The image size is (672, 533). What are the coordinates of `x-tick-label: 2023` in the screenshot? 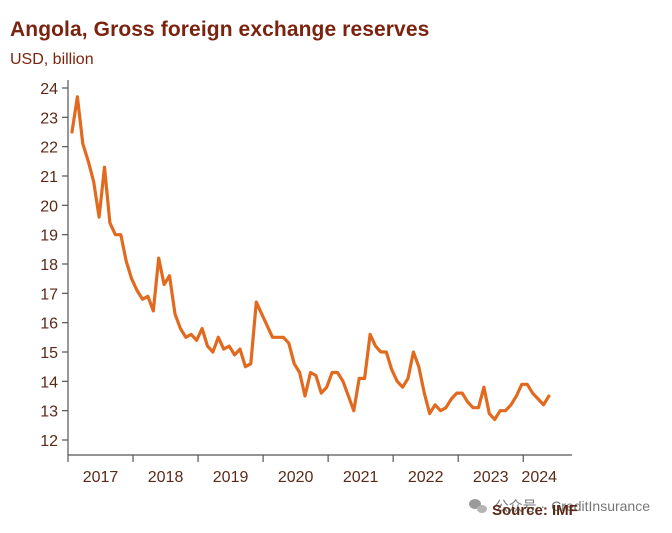 It's located at (491, 477).